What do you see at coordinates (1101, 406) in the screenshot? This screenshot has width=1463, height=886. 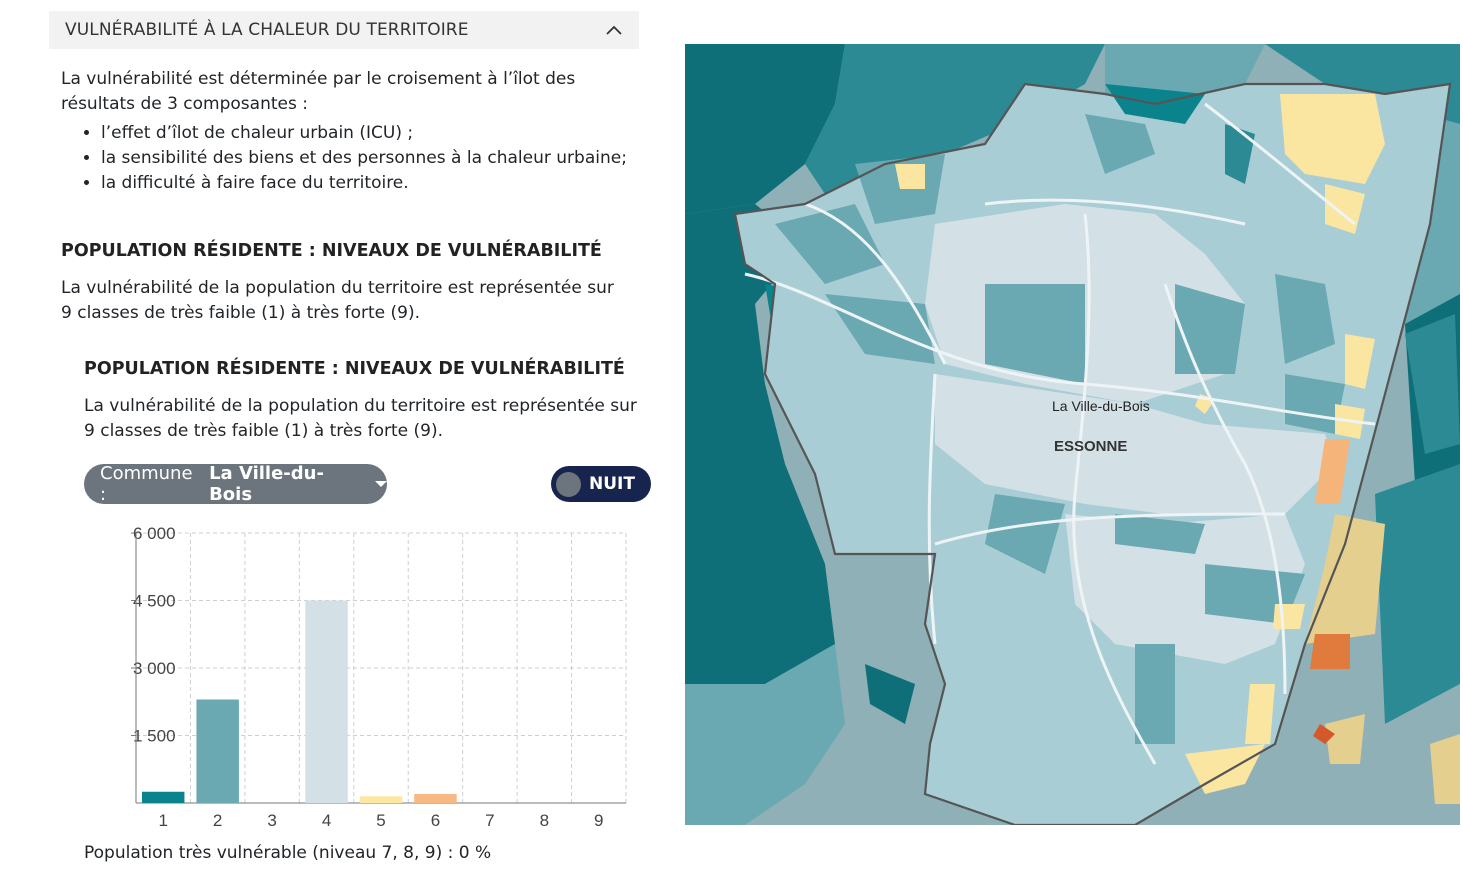 I see `commune-map-label: La Ville-du-Bois` at bounding box center [1101, 406].